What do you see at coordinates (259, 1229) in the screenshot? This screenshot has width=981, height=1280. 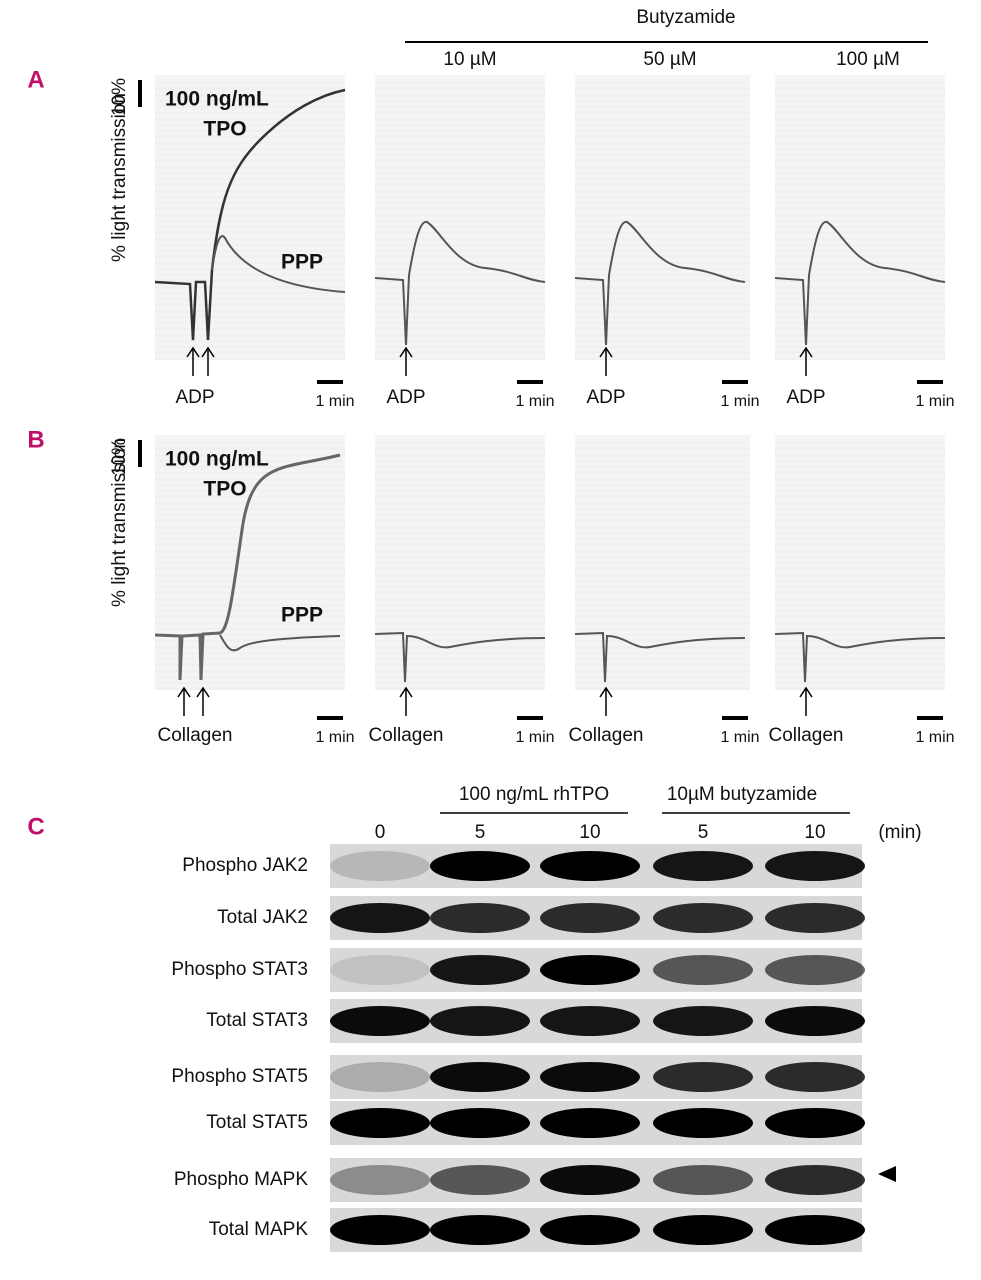 I see `row-label: Total MAPK` at bounding box center [259, 1229].